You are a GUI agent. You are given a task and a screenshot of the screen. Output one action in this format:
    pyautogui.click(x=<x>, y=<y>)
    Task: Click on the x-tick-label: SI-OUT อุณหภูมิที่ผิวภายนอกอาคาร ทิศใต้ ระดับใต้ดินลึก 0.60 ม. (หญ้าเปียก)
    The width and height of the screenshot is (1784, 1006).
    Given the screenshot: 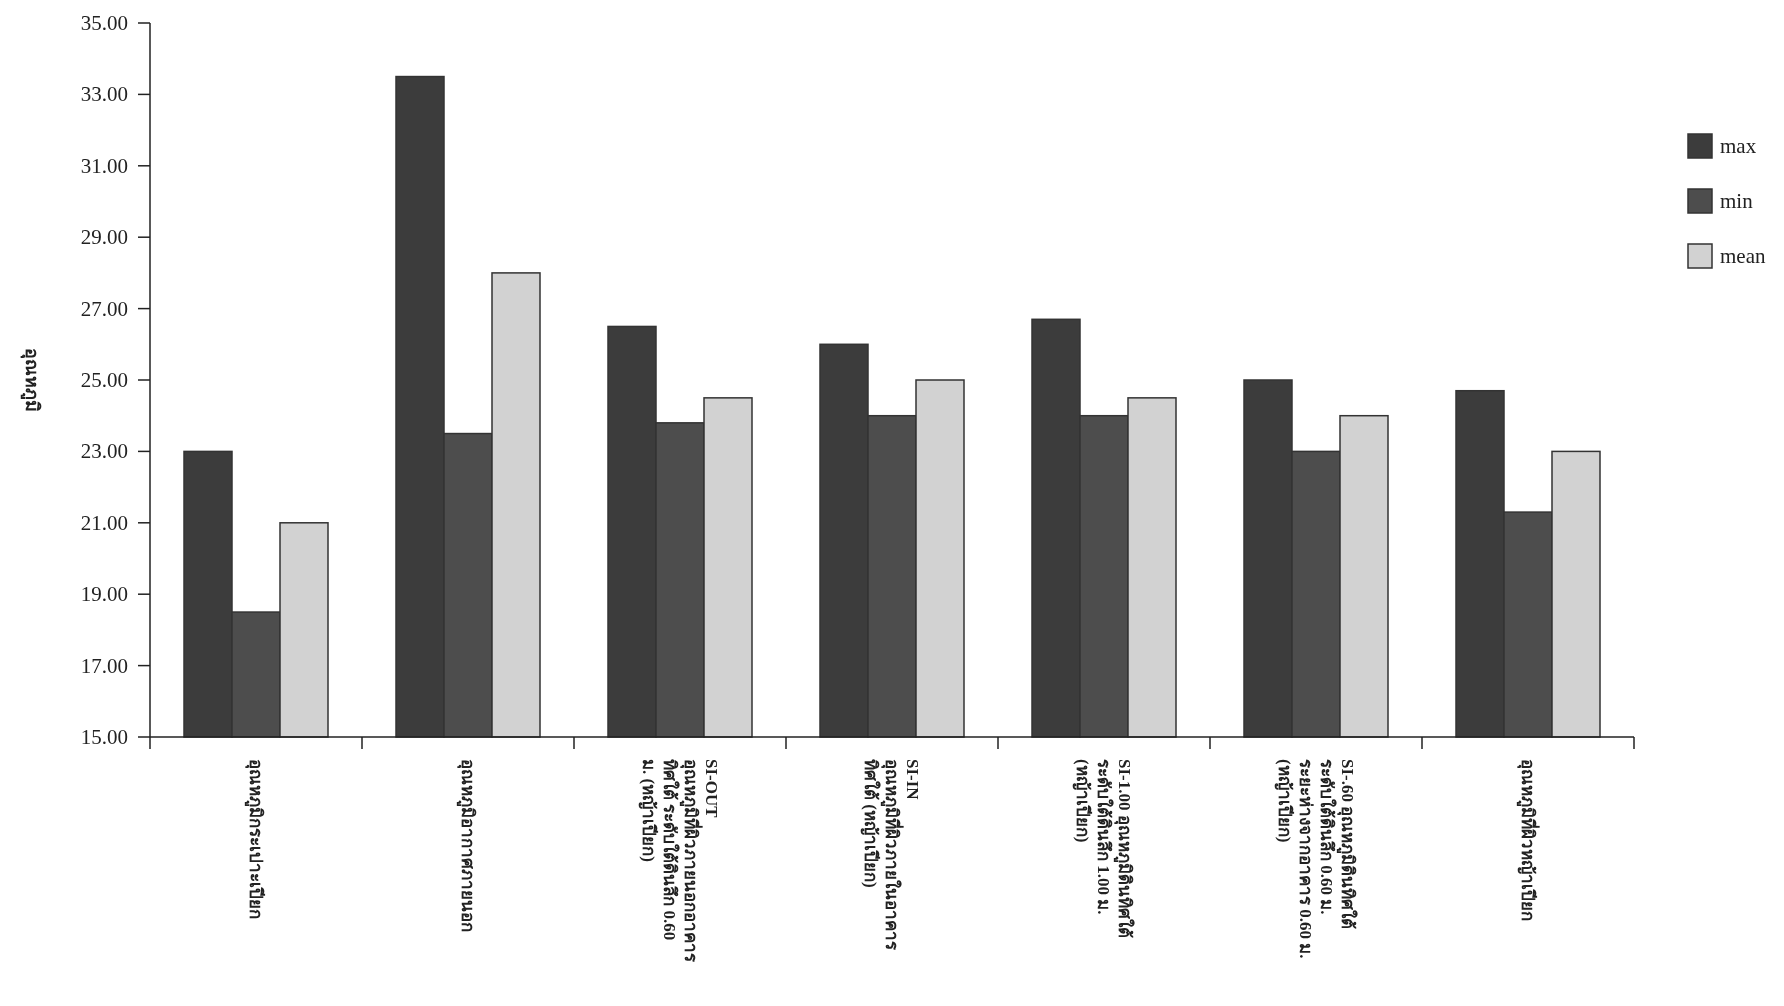 What is the action you would take?
    pyautogui.click(x=679, y=861)
    